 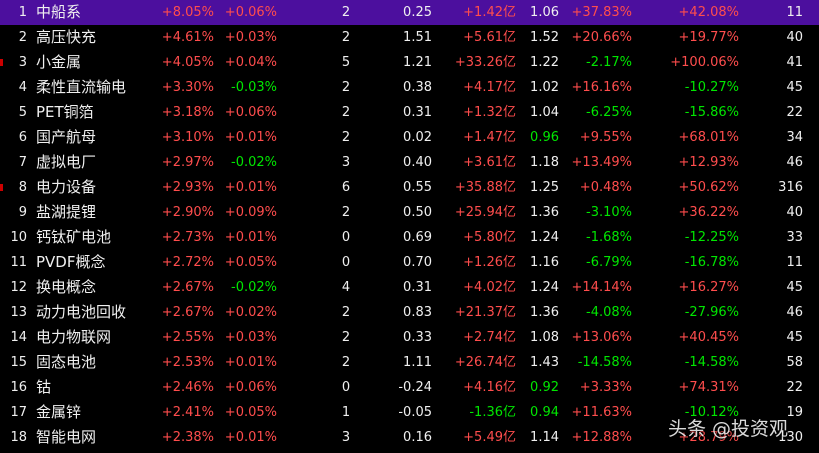 What do you see at coordinates (22, 12) in the screenshot?
I see `table-cell: 1` at bounding box center [22, 12].